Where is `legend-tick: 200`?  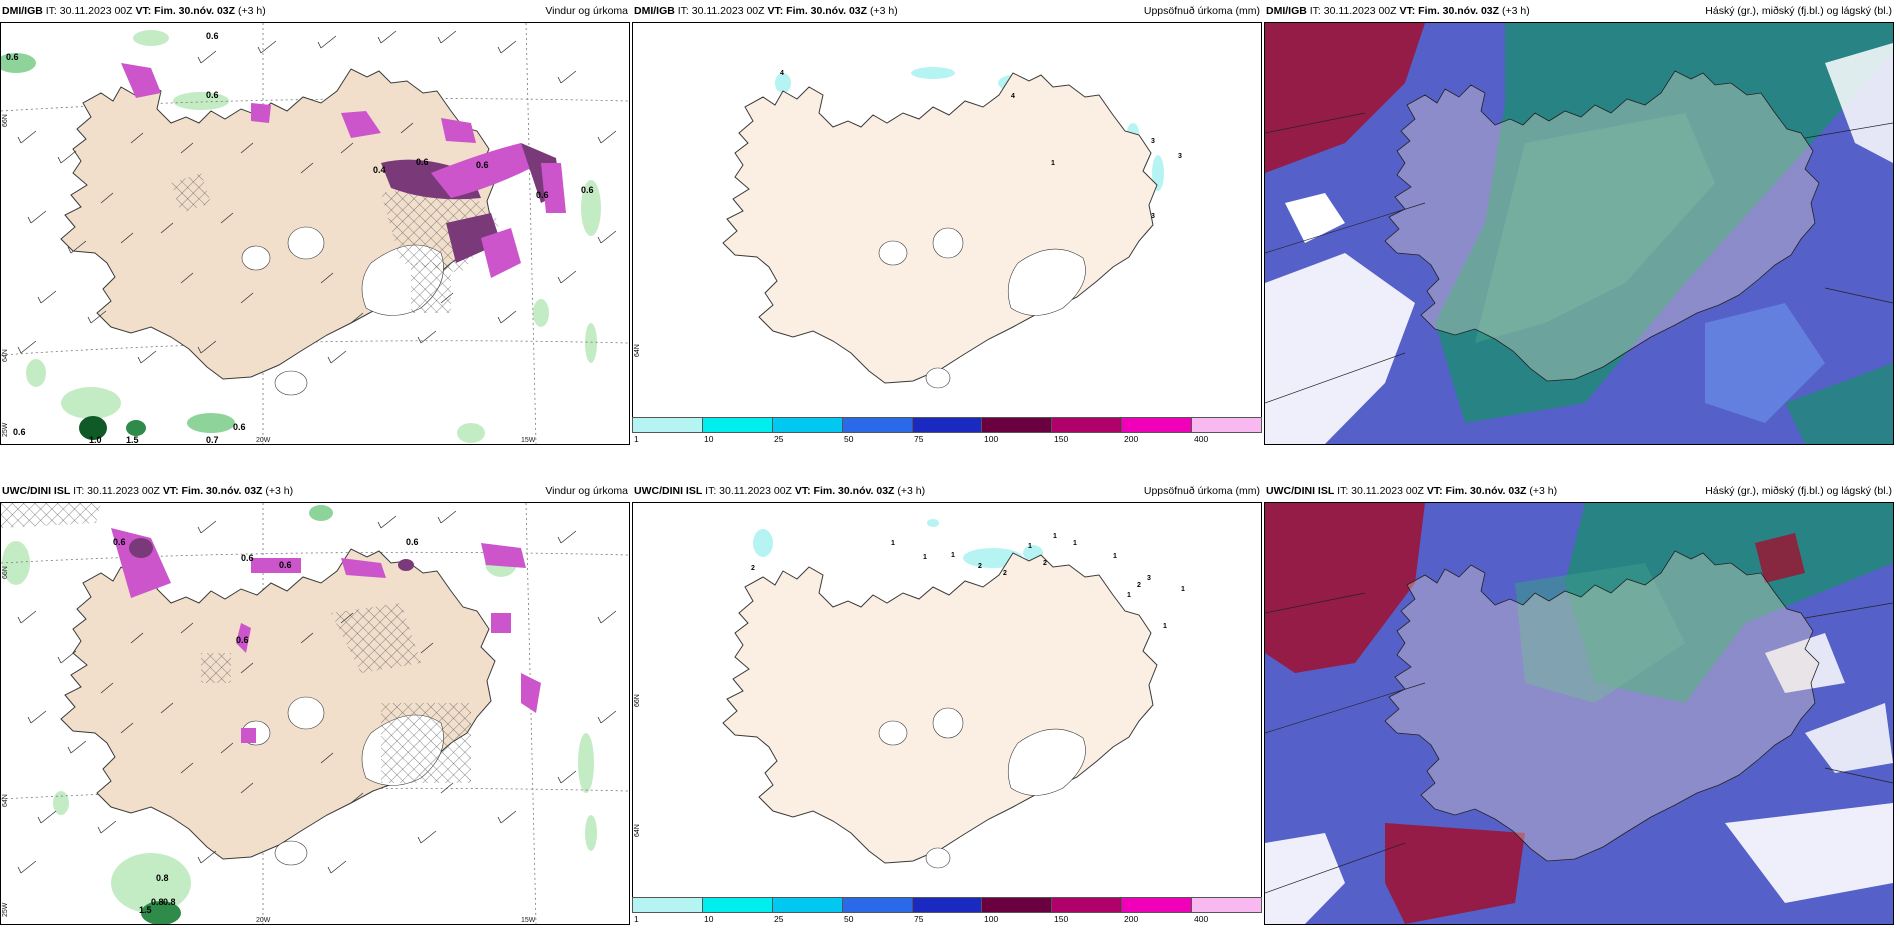 legend-tick: 200 is located at coordinates (1131, 439).